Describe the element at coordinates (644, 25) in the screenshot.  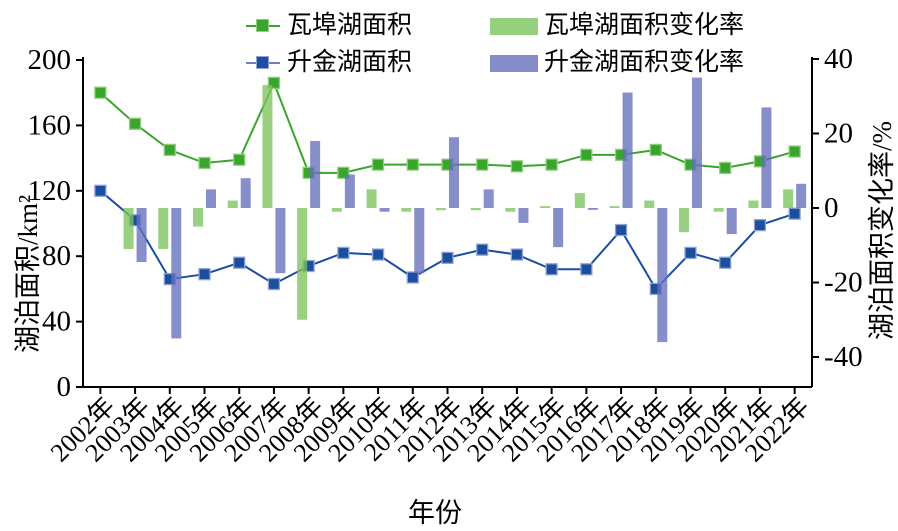
I see `legend-label: 瓦埠湖面积变化率` at that location.